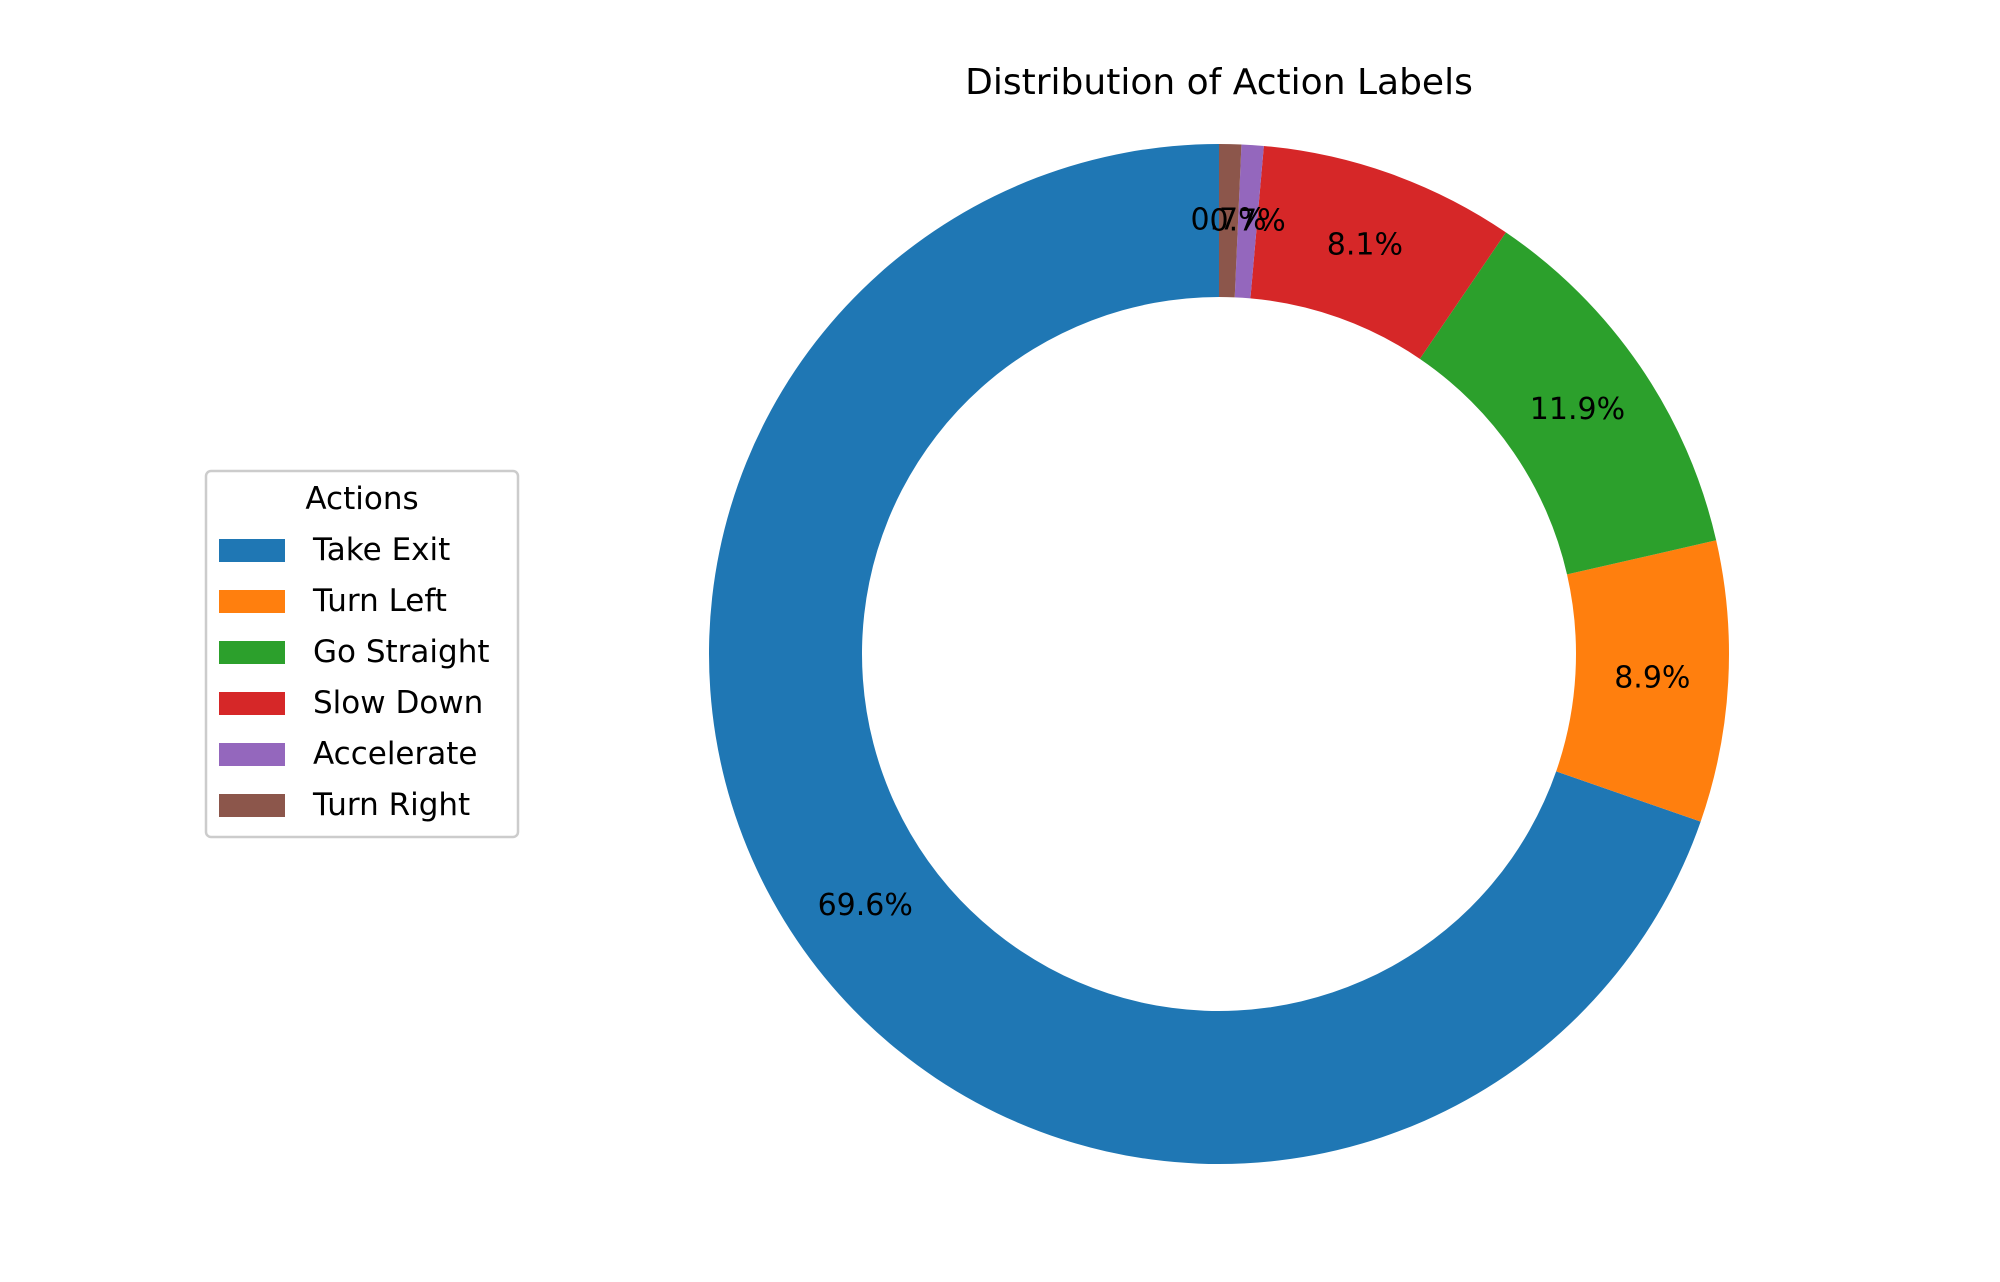  What do you see at coordinates (391, 805) in the screenshot?
I see `legend-label-turn-right: Turn Right` at bounding box center [391, 805].